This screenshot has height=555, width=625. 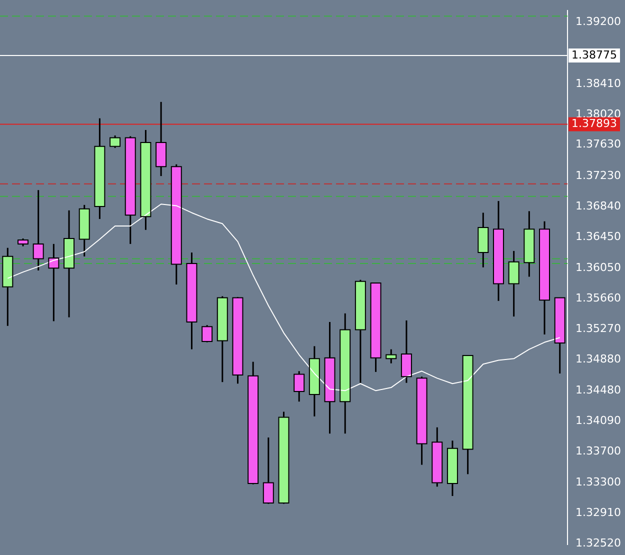 What do you see at coordinates (599, 236) in the screenshot?
I see `y-tick-label: 1.36450` at bounding box center [599, 236].